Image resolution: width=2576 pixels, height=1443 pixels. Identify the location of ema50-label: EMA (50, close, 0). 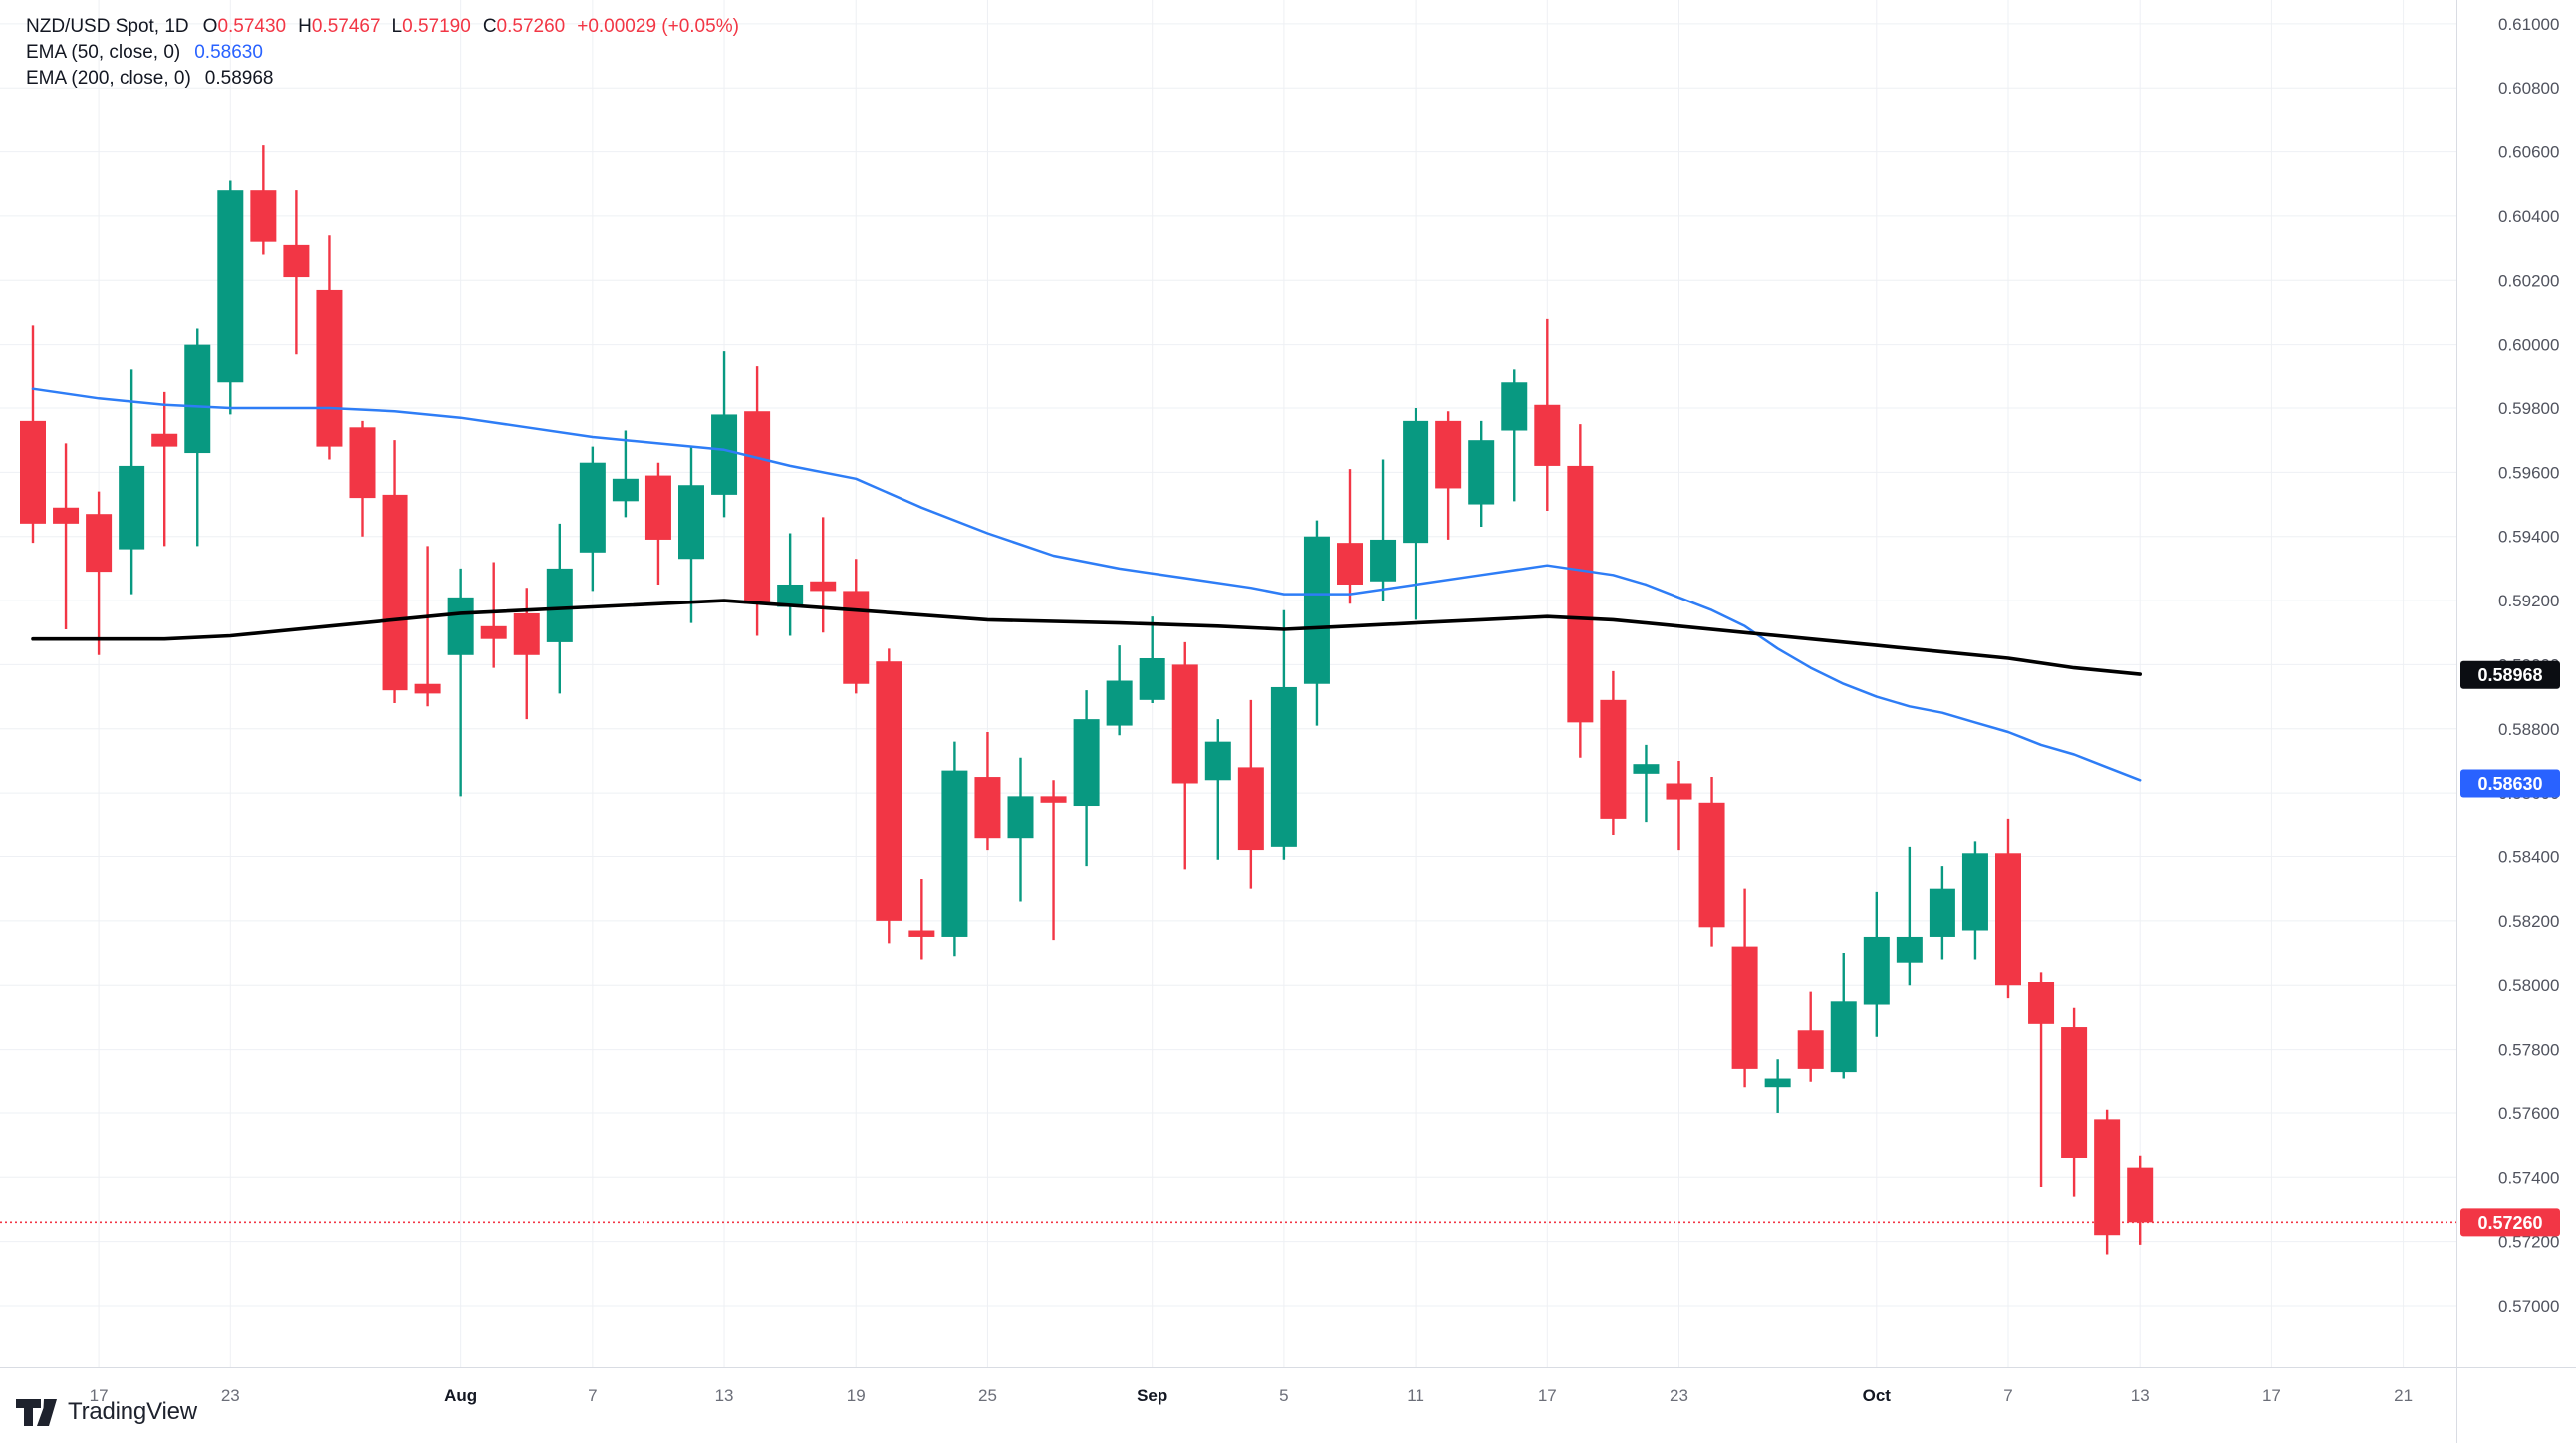
(103, 52).